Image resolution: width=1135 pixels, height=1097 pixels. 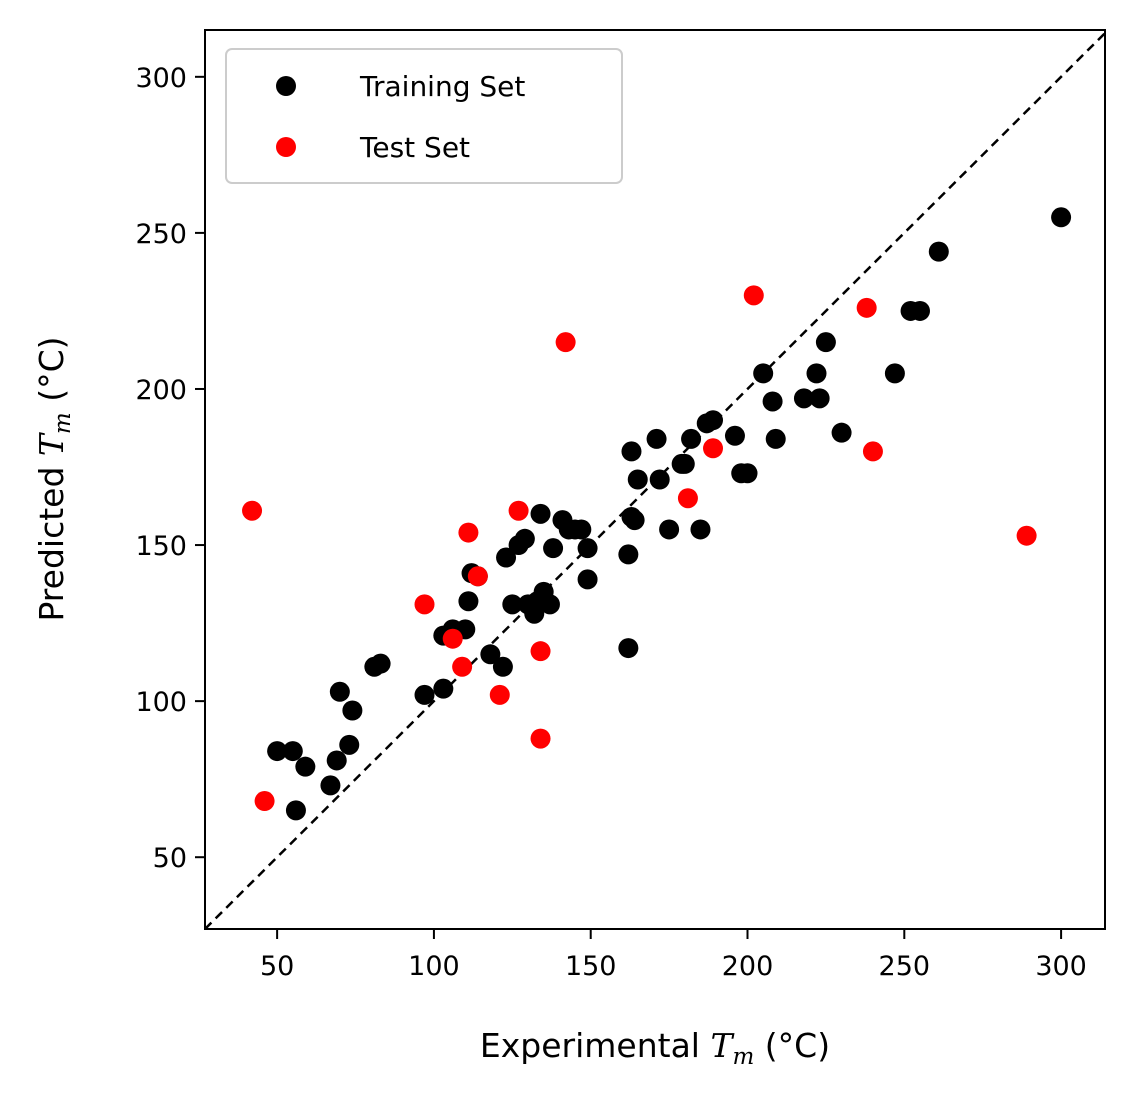 What do you see at coordinates (277, 966) in the screenshot?
I see `x-tick-label: 50` at bounding box center [277, 966].